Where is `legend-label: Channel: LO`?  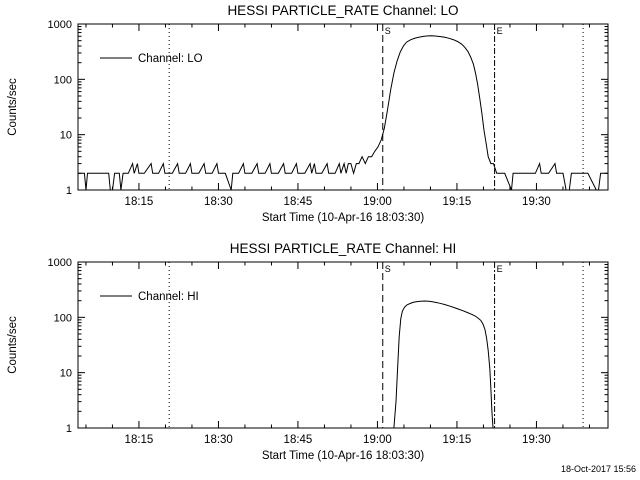 legend-label: Channel: LO is located at coordinates (170, 59).